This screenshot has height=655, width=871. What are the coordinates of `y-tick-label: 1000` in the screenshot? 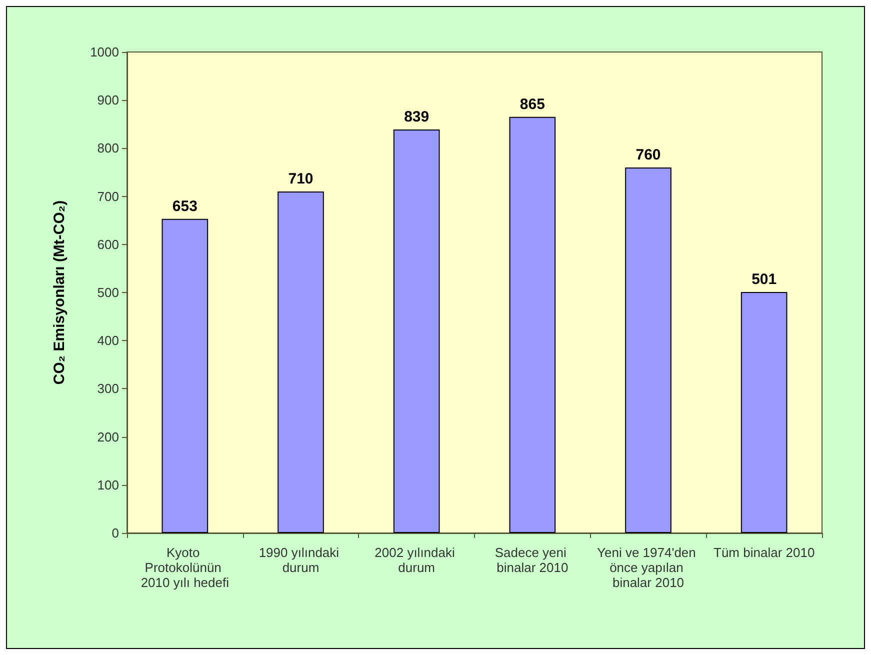 It's located at (104, 52).